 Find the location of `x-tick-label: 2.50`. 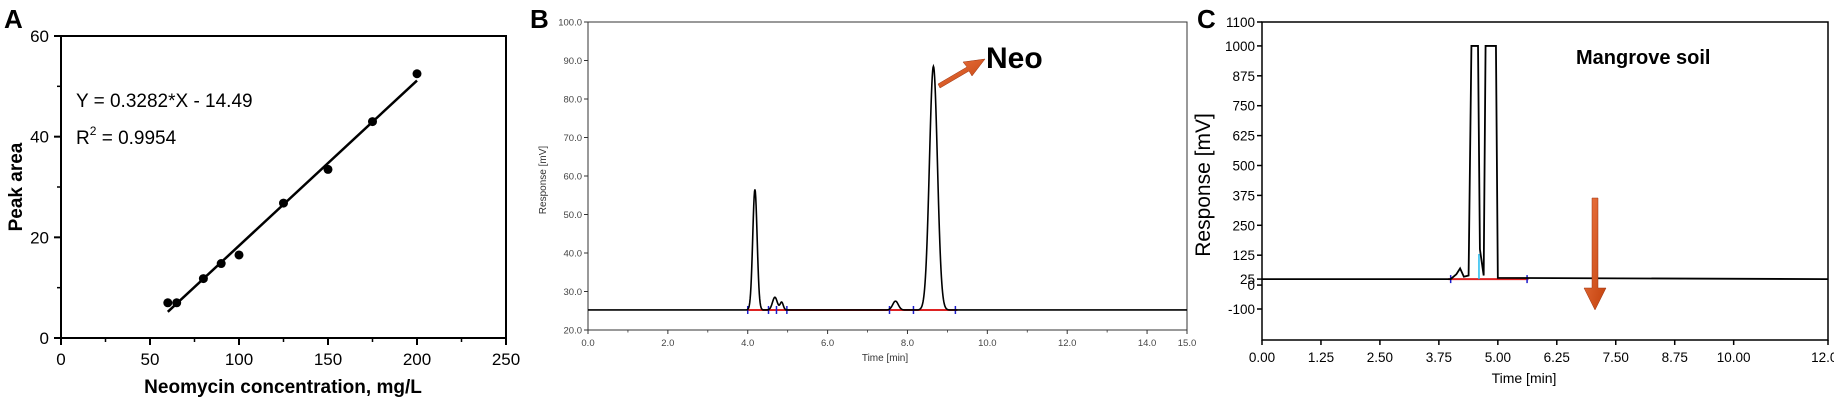

x-tick-label: 2.50 is located at coordinates (1380, 357).